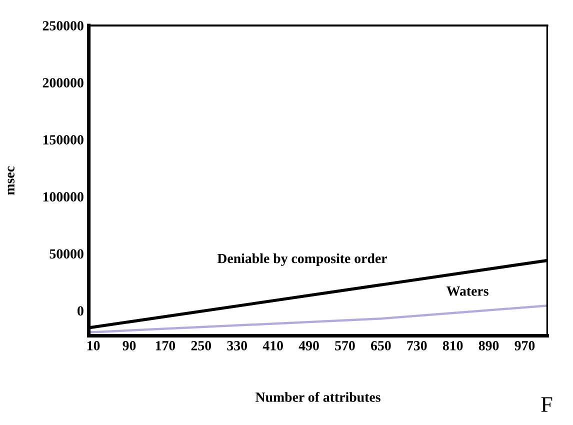 The image size is (573, 425). Describe the element at coordinates (11, 180) in the screenshot. I see `y-axis-title: msec` at that location.